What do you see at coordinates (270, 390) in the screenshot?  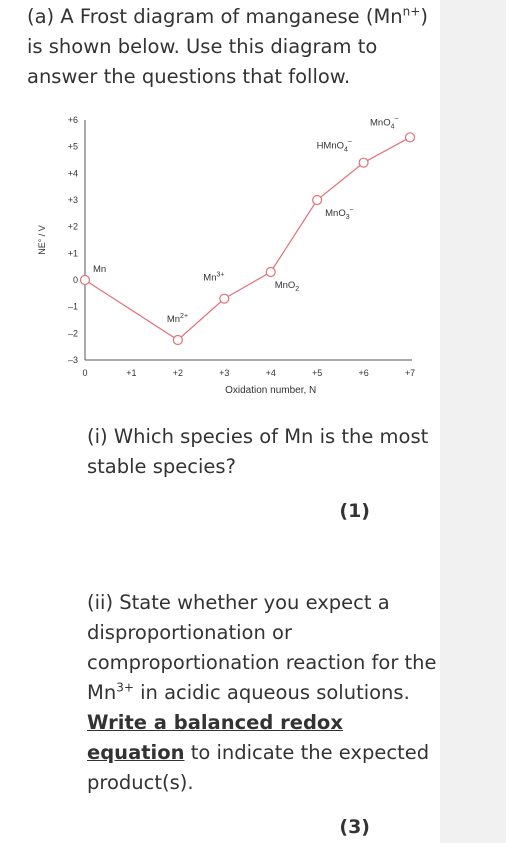 I see `x-axis-label: Oxidation number, N` at bounding box center [270, 390].